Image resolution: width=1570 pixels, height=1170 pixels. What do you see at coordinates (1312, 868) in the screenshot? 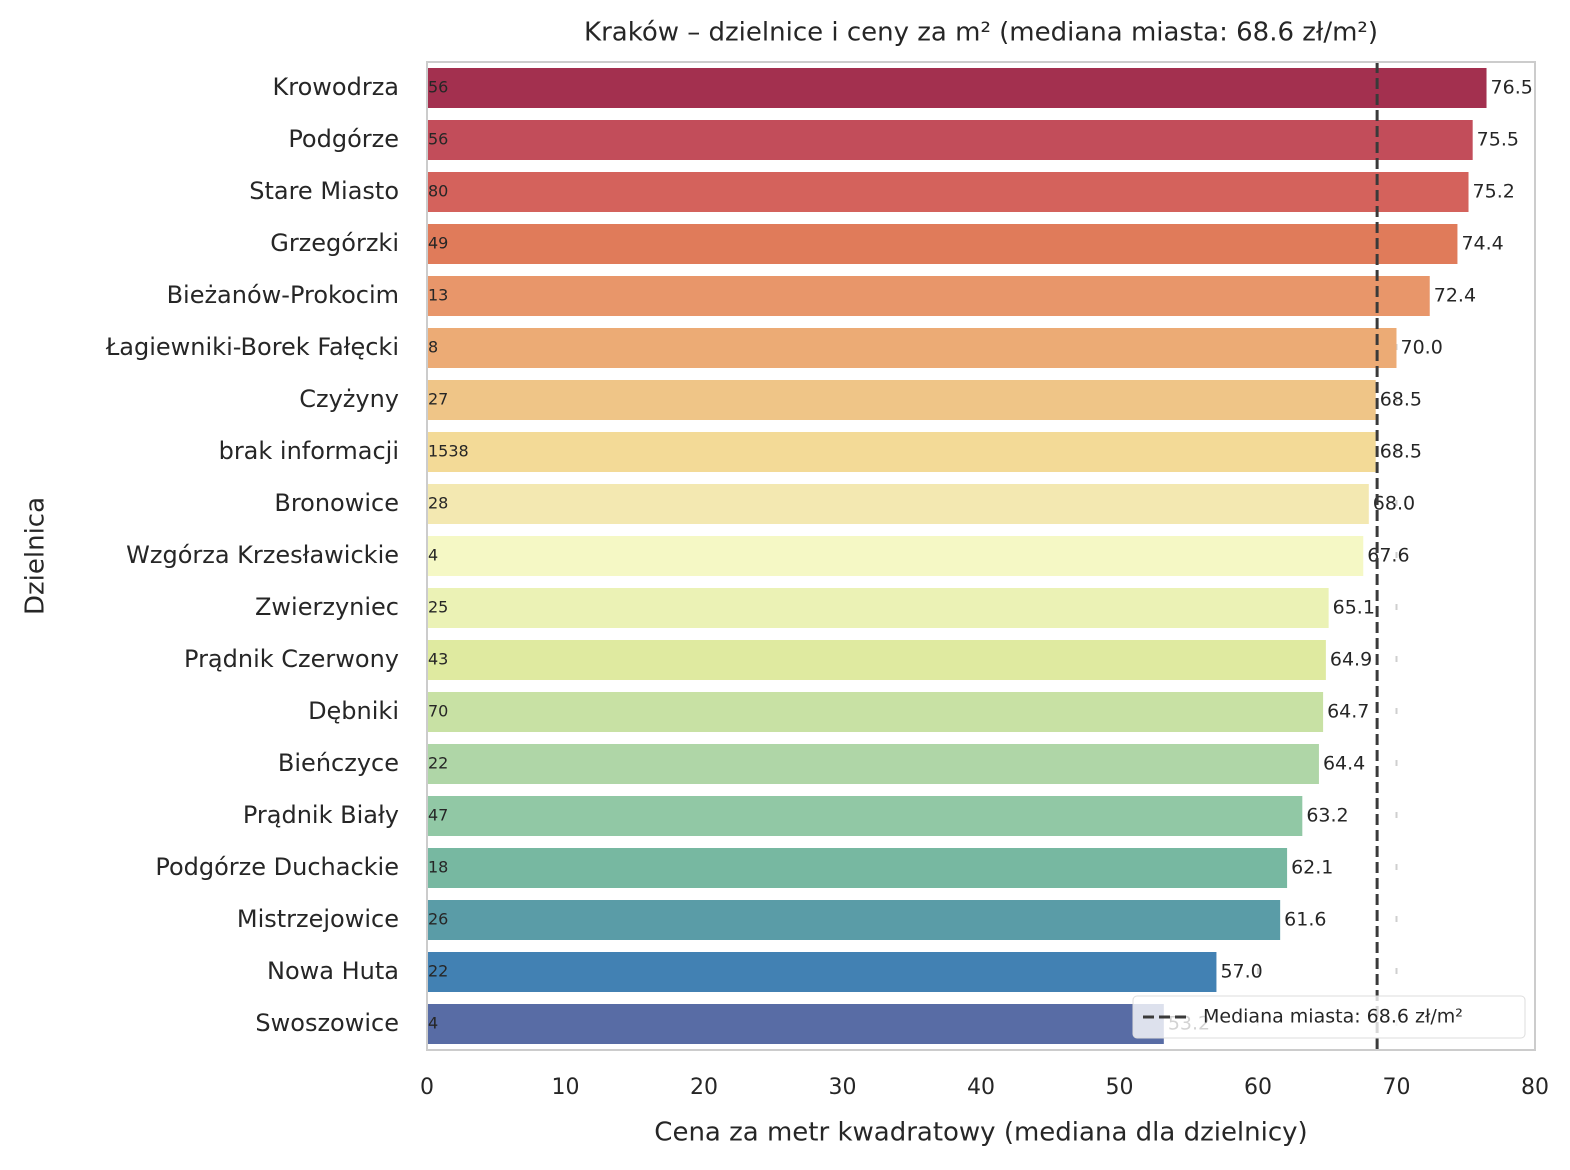
I see `value-label: 62.1` at bounding box center [1312, 868].